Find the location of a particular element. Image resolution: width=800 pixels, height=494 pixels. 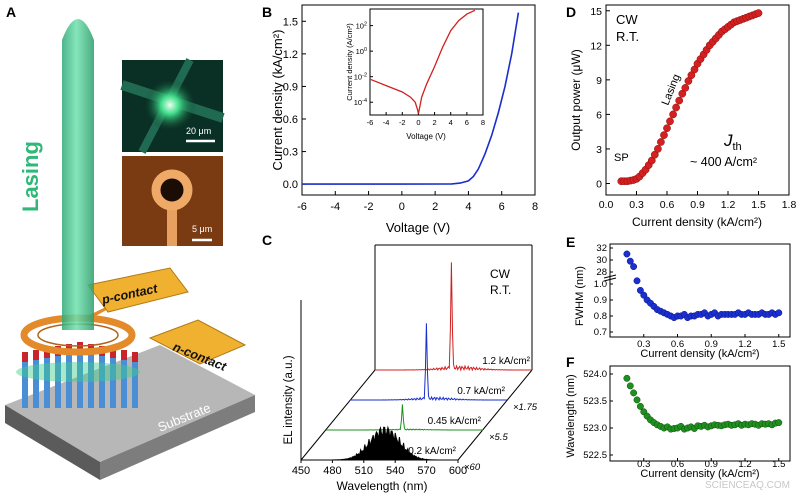

substrate-front is located at coordinates (52, 442).